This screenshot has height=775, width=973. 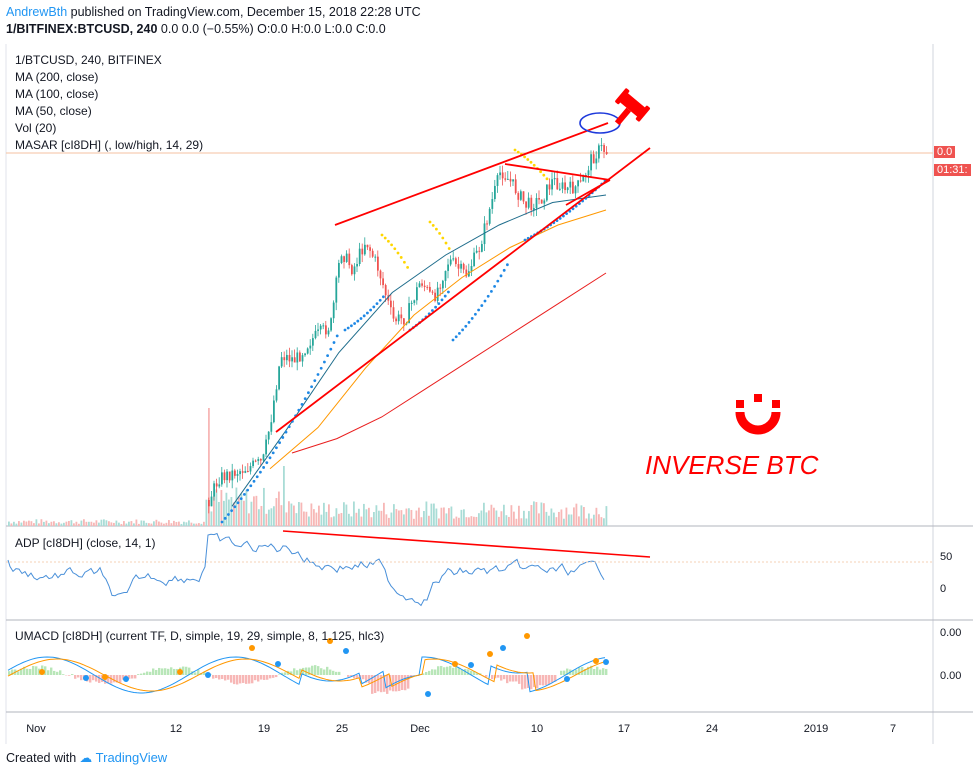 What do you see at coordinates (273, 29) in the screenshot?
I see `ohlc-values: 0.0 0.0 (−0.55%) O:0.0 H:0.0 L:0.0 C:0.0` at bounding box center [273, 29].